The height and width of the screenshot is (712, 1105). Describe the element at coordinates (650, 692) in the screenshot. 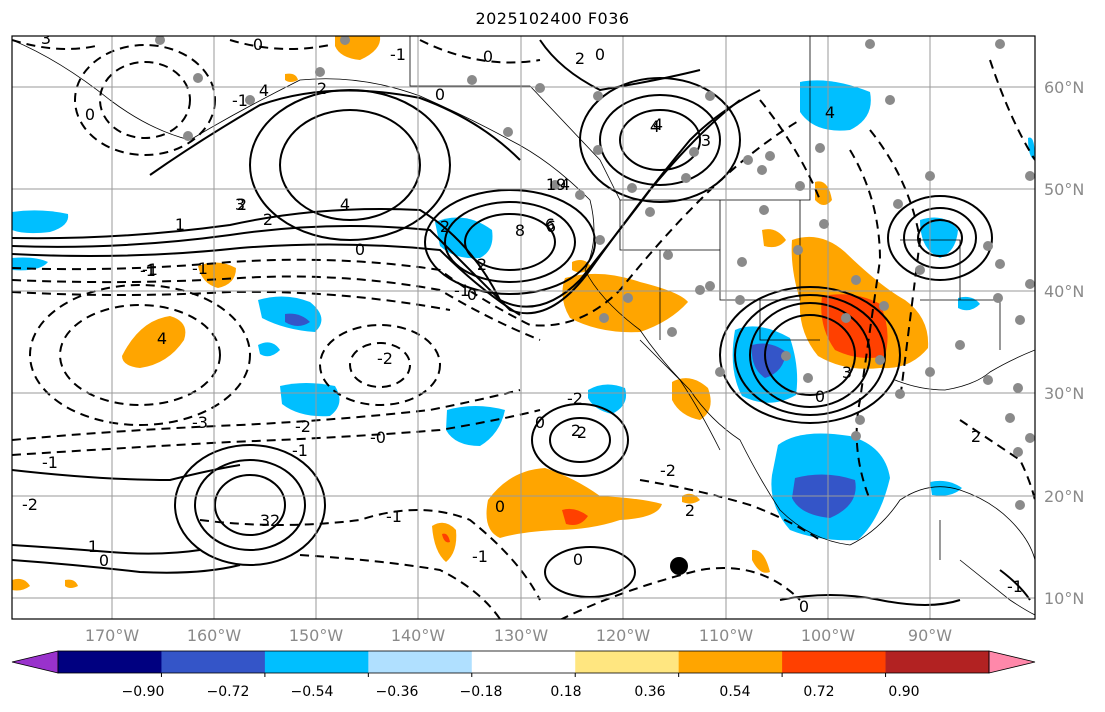

I see `colorbar-tick-label: 0.36` at that location.